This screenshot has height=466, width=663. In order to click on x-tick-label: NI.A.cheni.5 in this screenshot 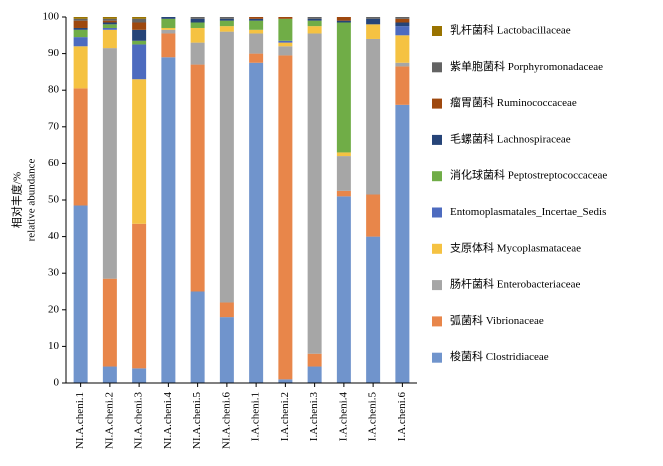, I will do `click(197, 421)`.